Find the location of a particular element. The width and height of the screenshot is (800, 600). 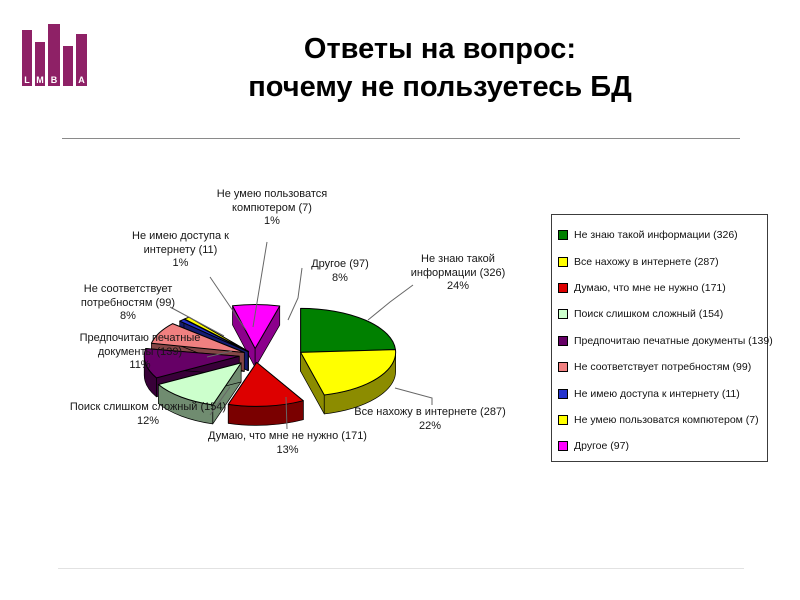

callout-percent: 12% is located at coordinates (148, 420).